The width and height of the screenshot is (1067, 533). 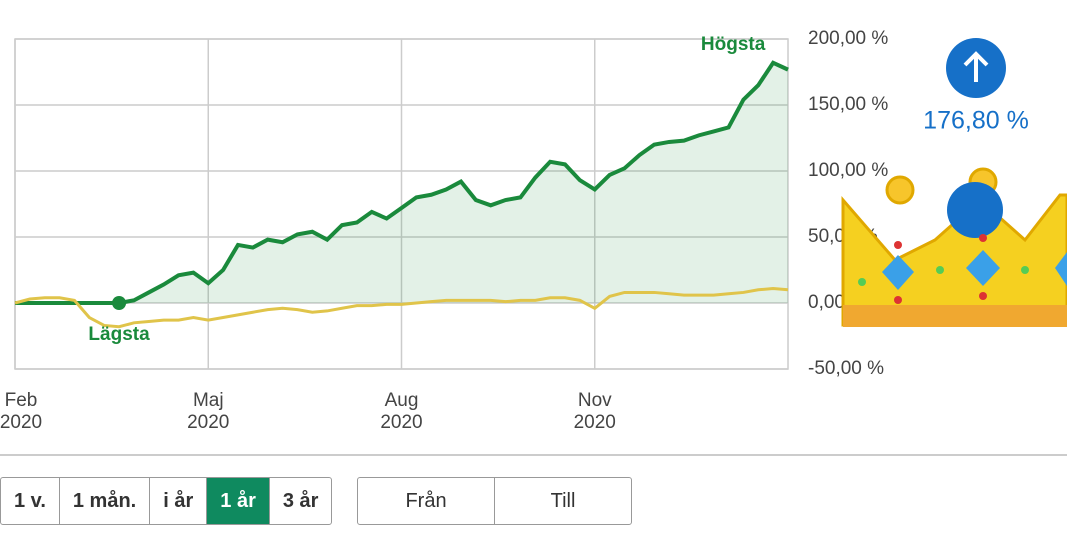 What do you see at coordinates (594, 411) in the screenshot?
I see `x-tick-label: Nov 2020` at bounding box center [594, 411].